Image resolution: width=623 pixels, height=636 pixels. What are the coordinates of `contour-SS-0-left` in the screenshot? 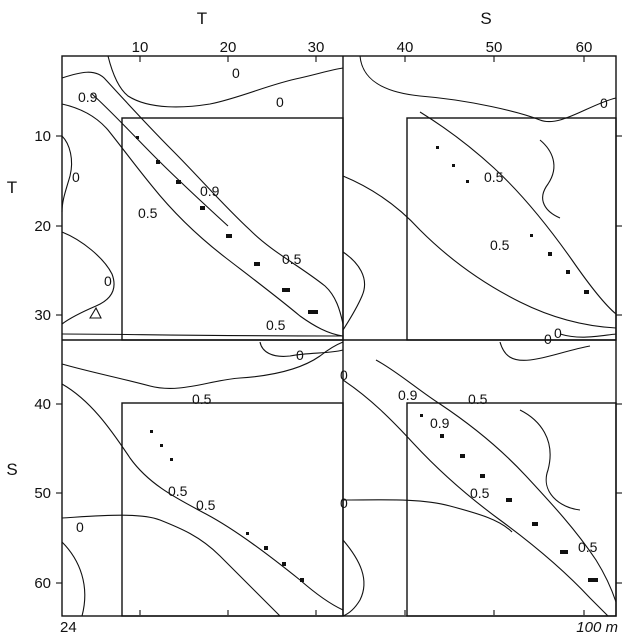 It's located at (353, 578).